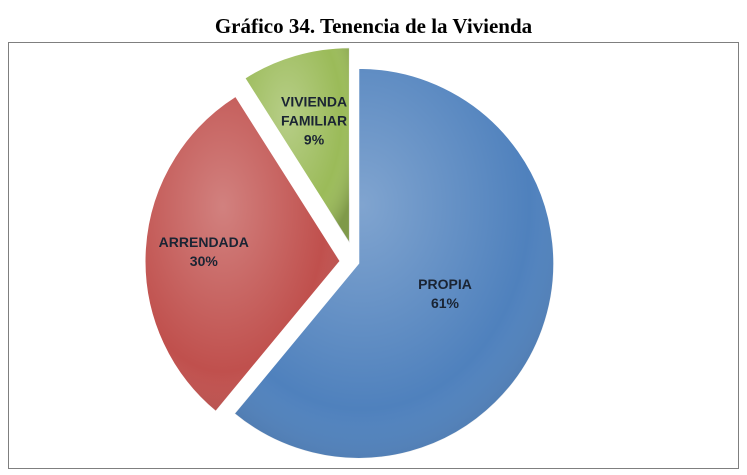 This screenshot has width=747, height=475. I want to click on slice-group, so click(297, 146).